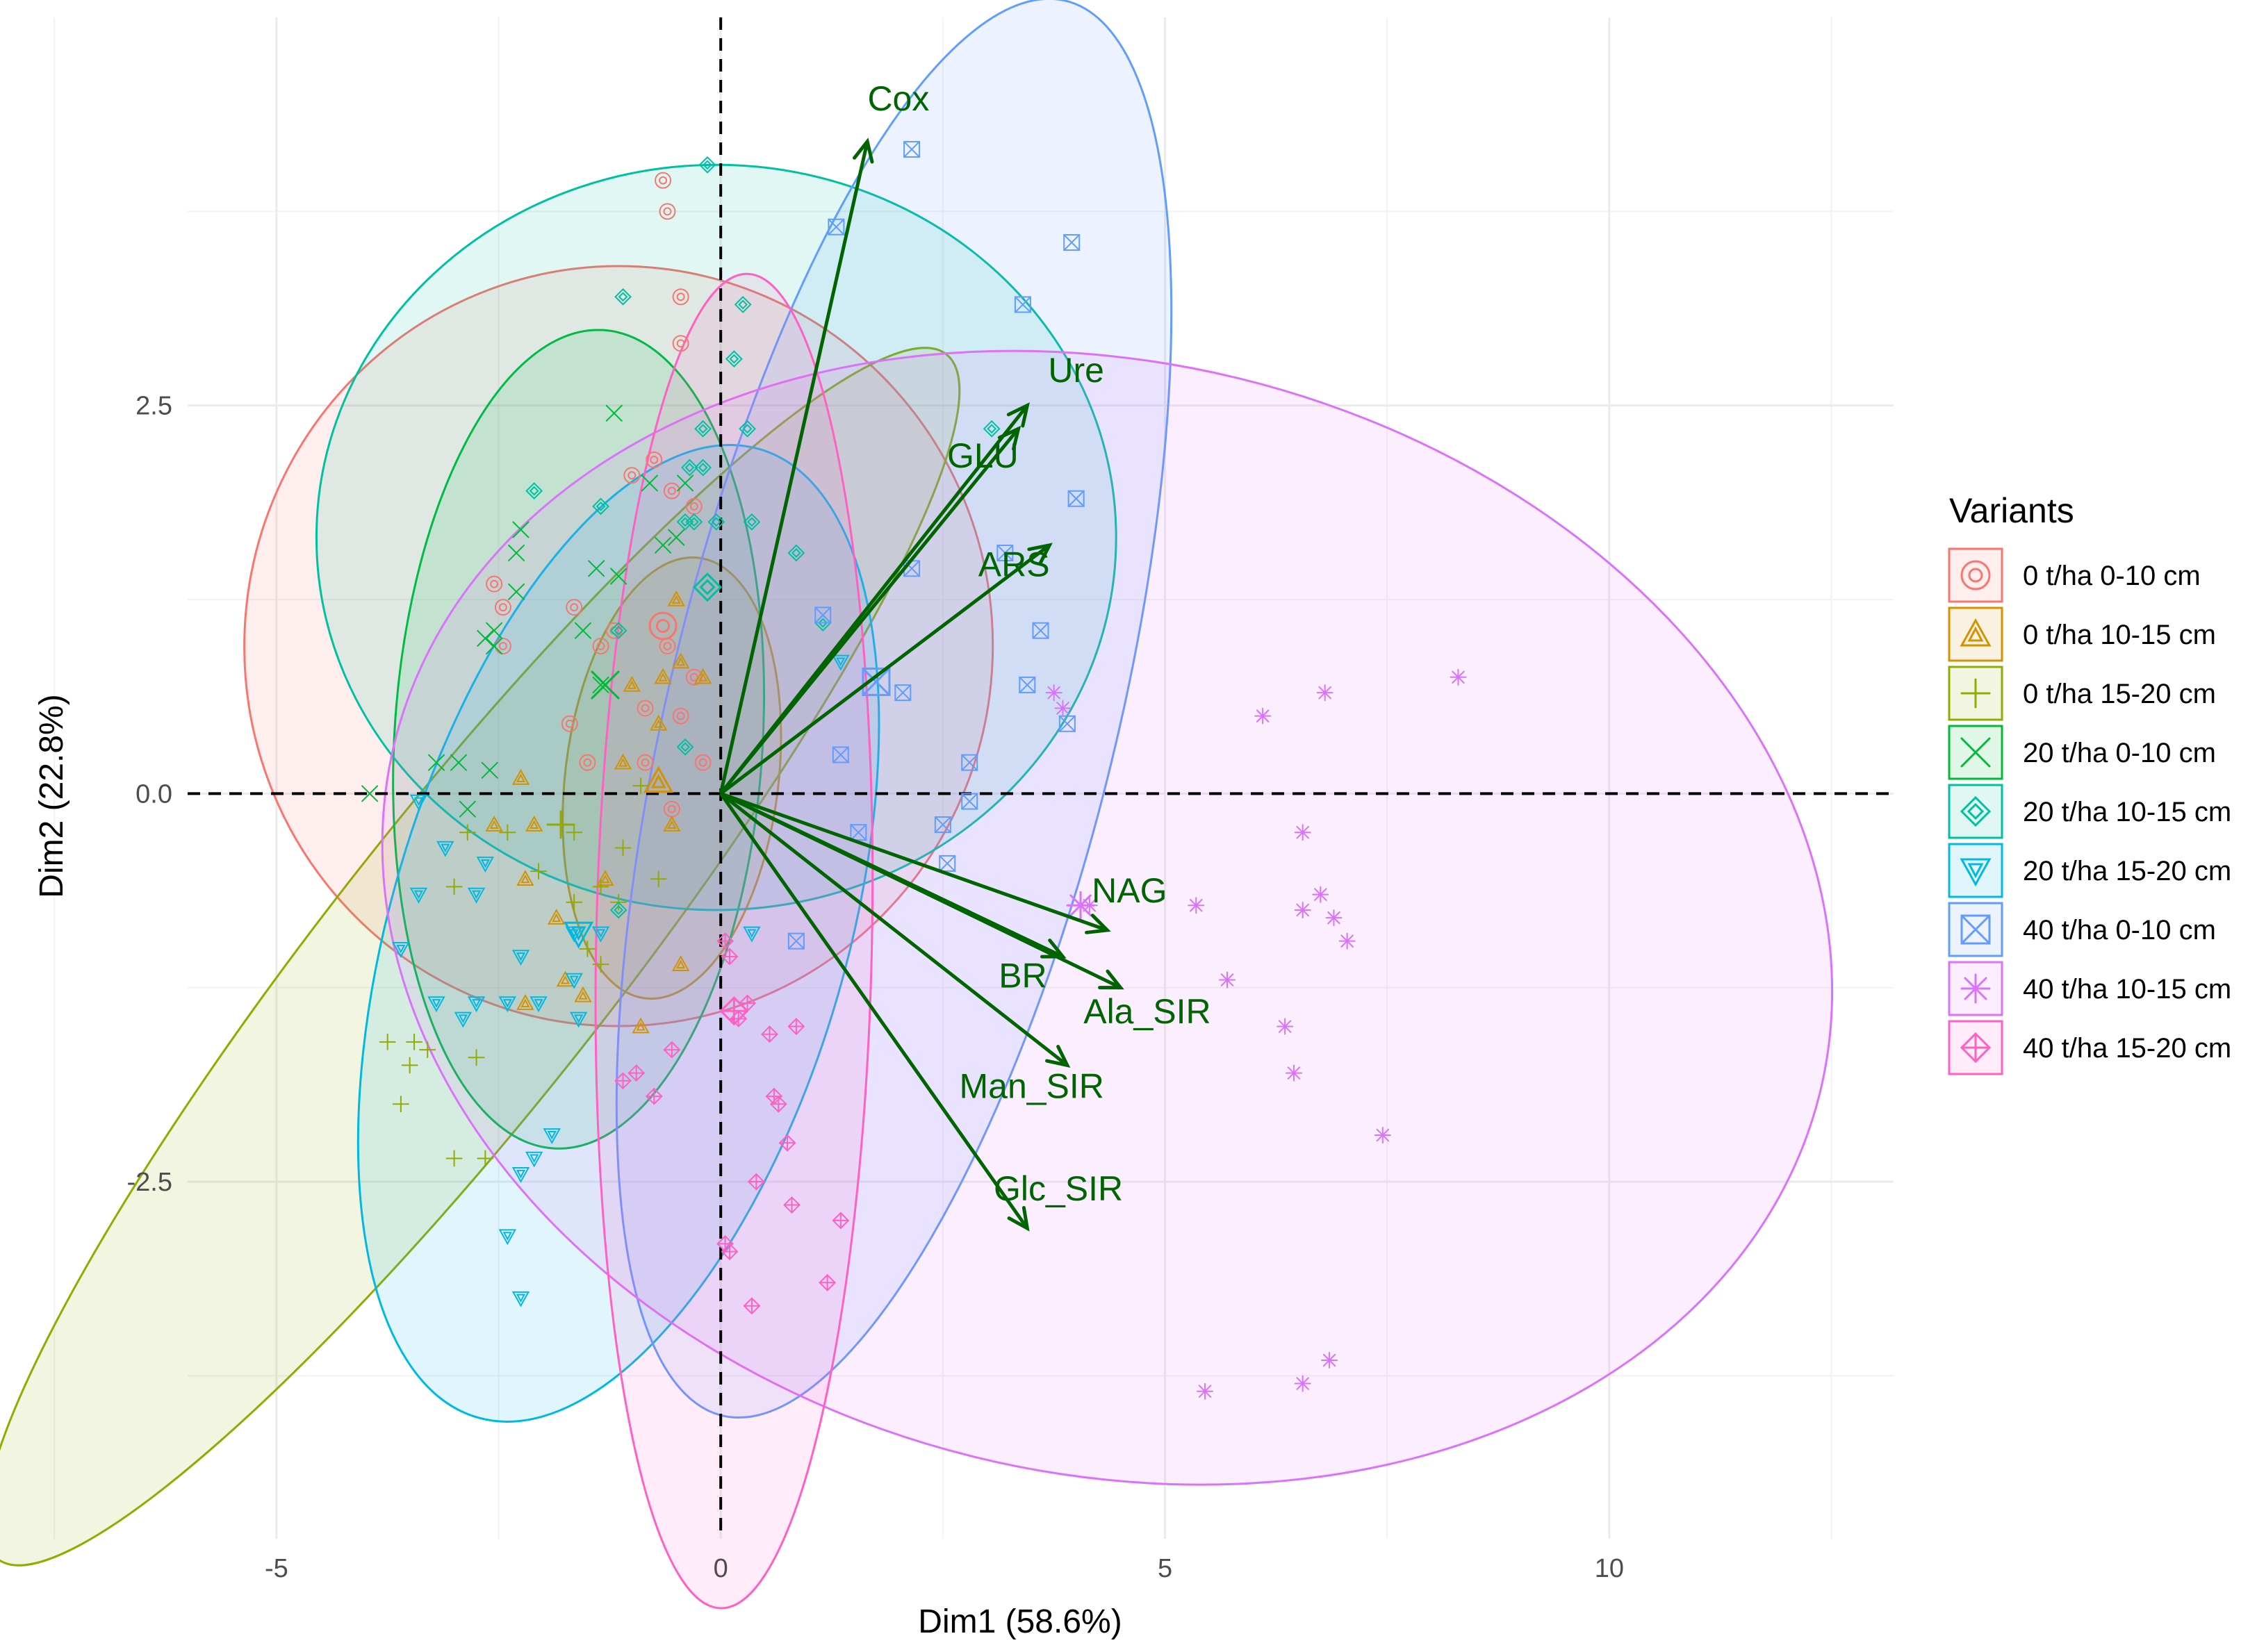 The width and height of the screenshot is (2257, 1652). What do you see at coordinates (414, 1041) in the screenshot?
I see `point-2-0-lines` at bounding box center [414, 1041].